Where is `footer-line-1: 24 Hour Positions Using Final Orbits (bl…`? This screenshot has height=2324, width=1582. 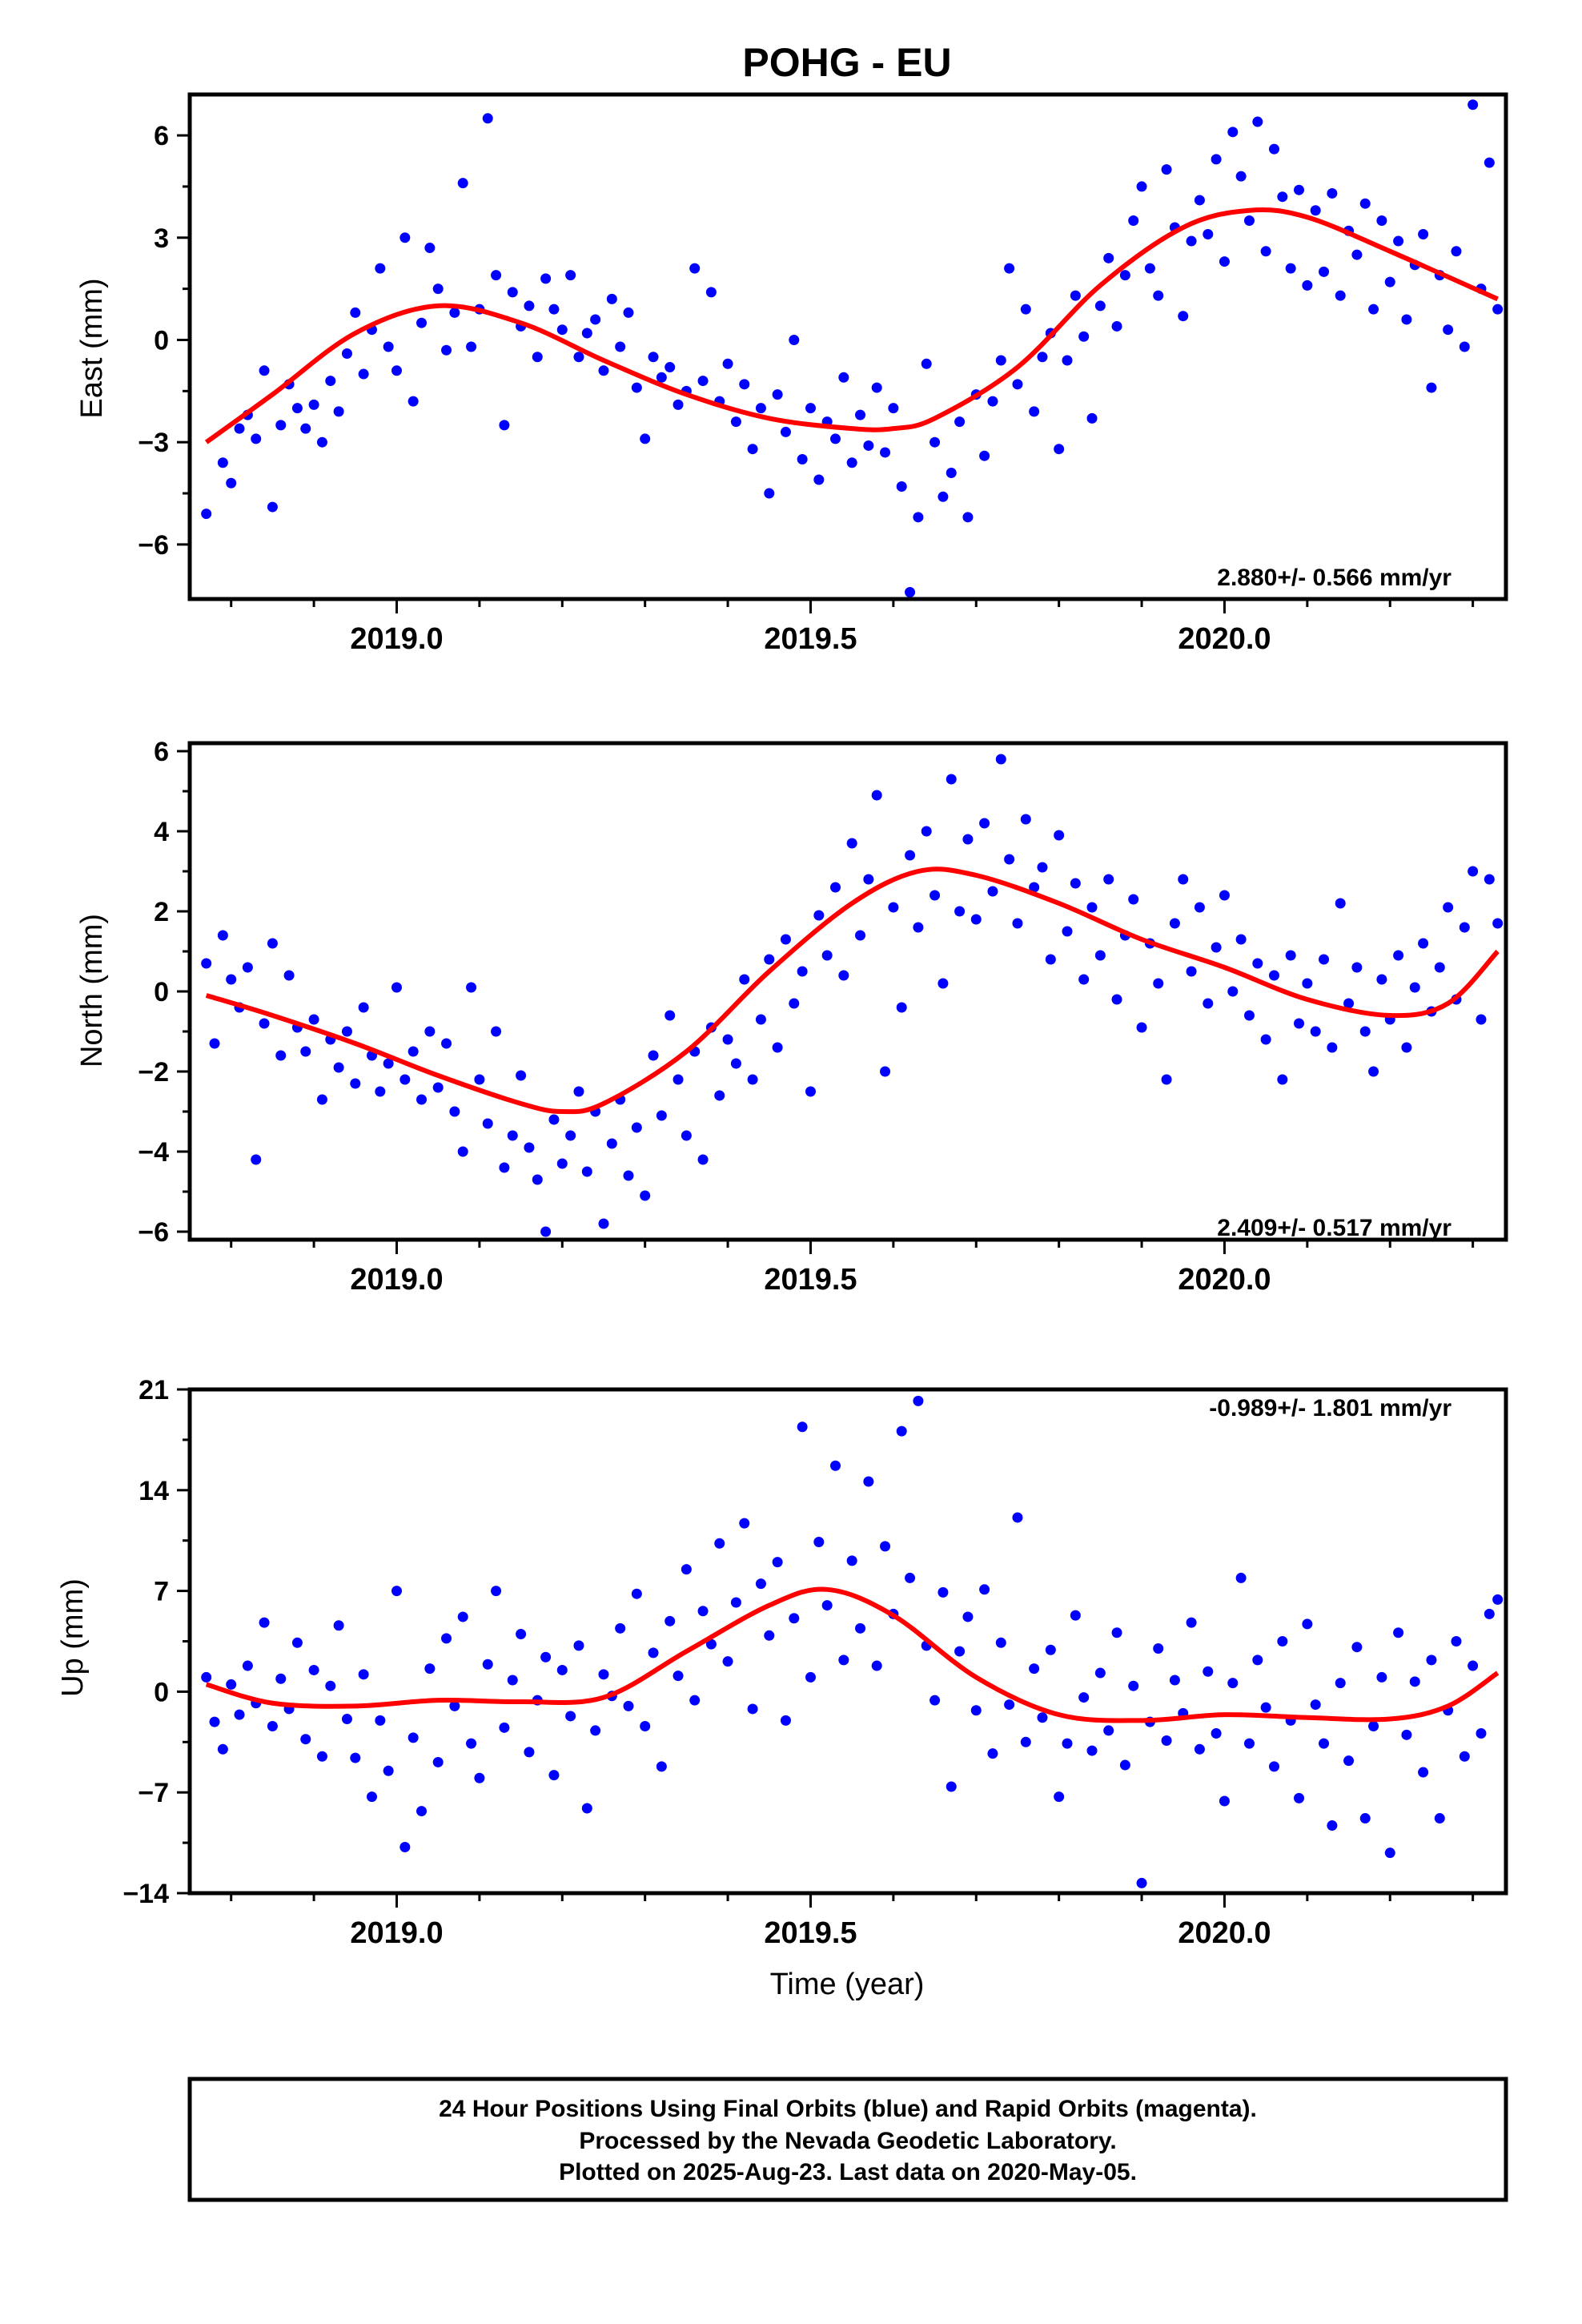 footer-line-1: 24 Hour Positions Using Final Orbits (bl… is located at coordinates (848, 2109).